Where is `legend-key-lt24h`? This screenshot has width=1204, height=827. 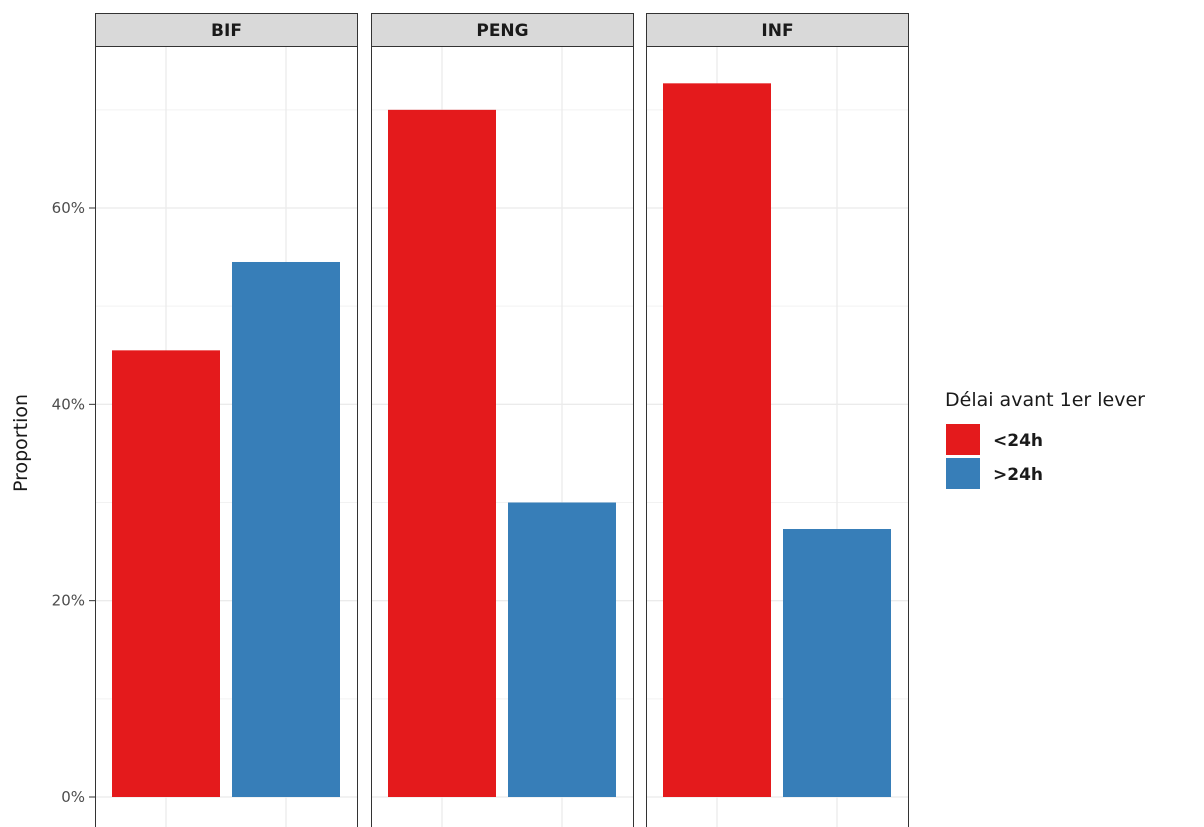
legend-key-lt24h is located at coordinates (963, 439).